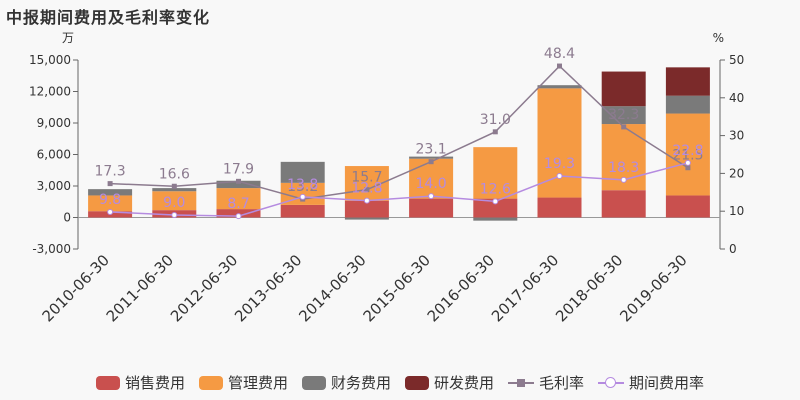 The width and height of the screenshot is (800, 400). I want to click on legend-item-rnd: 研发费用, so click(449, 382).